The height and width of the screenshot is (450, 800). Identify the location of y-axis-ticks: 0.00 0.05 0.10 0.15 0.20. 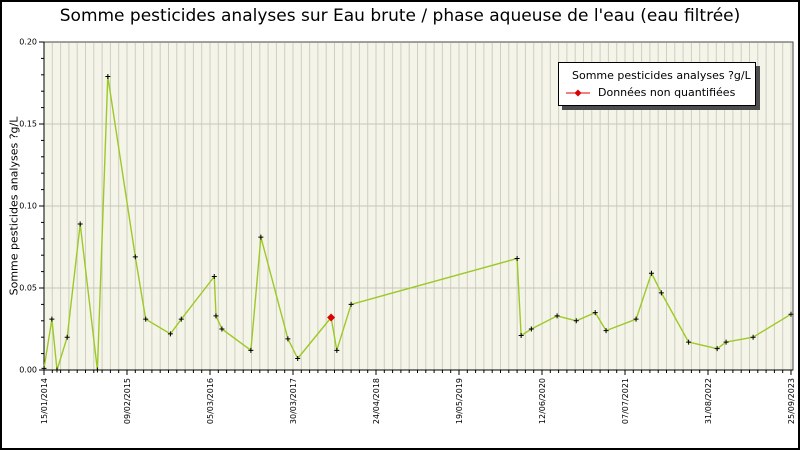
(31, 206).